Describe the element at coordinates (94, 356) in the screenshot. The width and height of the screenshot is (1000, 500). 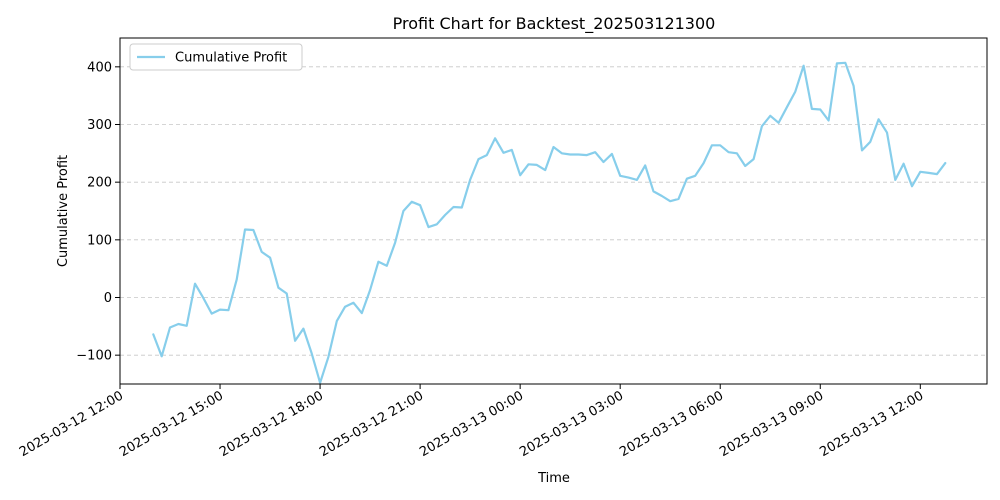
I see `y-tick-label: −100` at that location.